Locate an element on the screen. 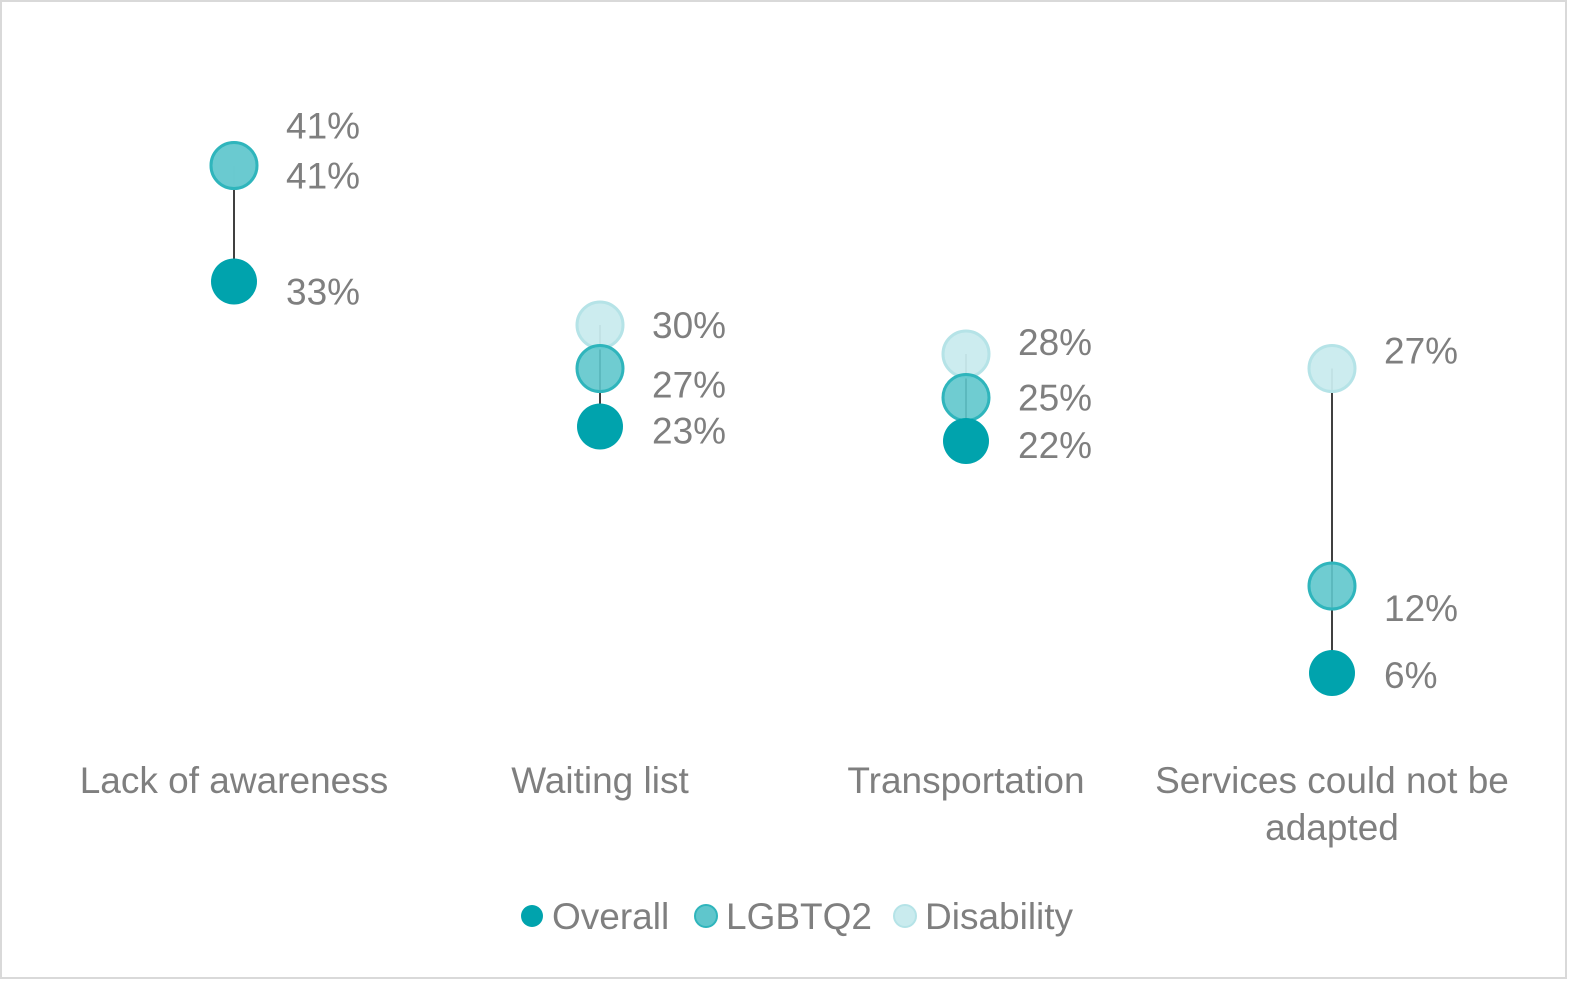 Image resolution: width=1571 pixels, height=983 pixels. legend-marker-overall is located at coordinates (532, 916).